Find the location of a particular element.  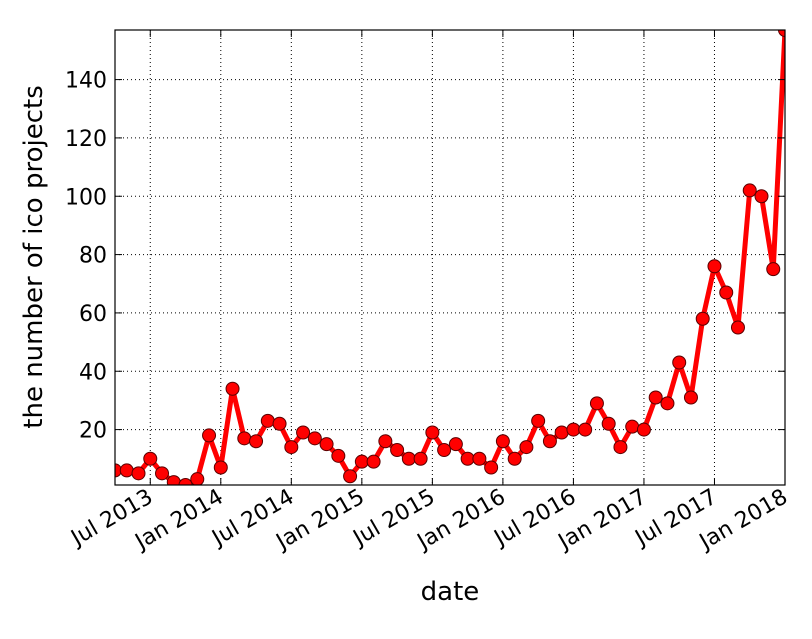

y-tick-label: 40 is located at coordinates (93, 372).